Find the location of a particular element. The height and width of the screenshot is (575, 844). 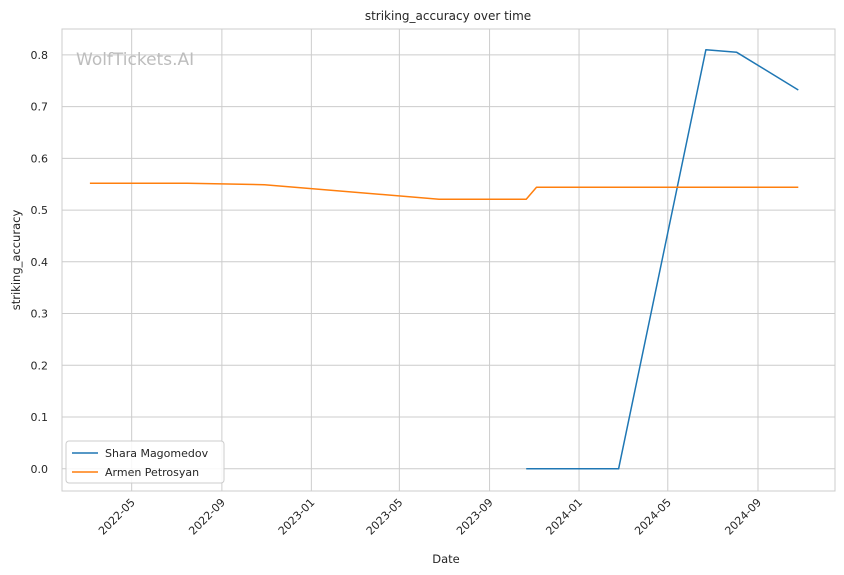

y-tick-label: 0.4 is located at coordinates (40, 262).